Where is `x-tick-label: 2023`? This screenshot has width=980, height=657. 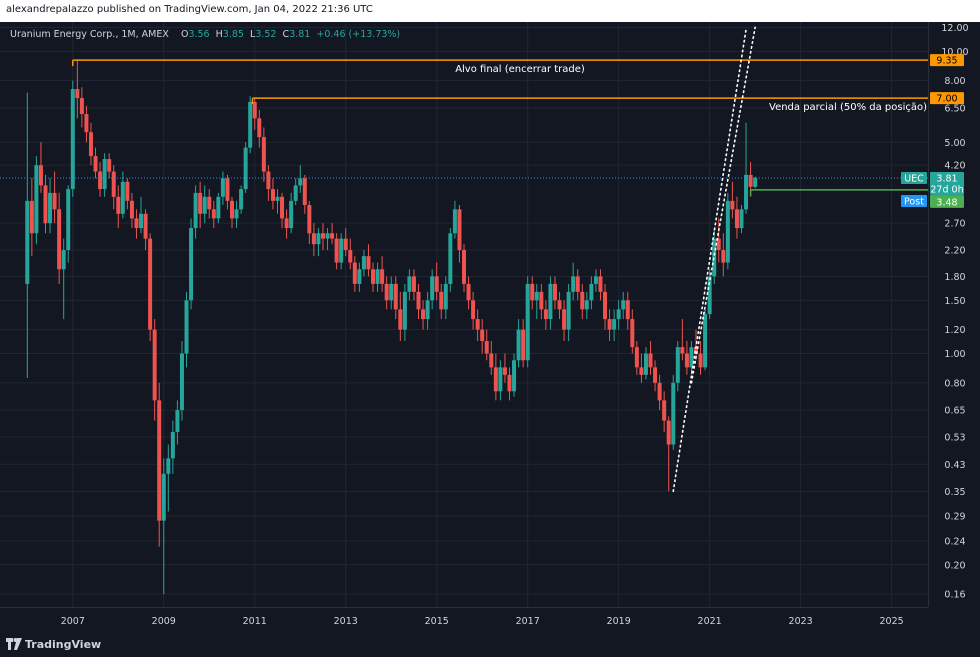 x-tick-label: 2023 is located at coordinates (801, 621).